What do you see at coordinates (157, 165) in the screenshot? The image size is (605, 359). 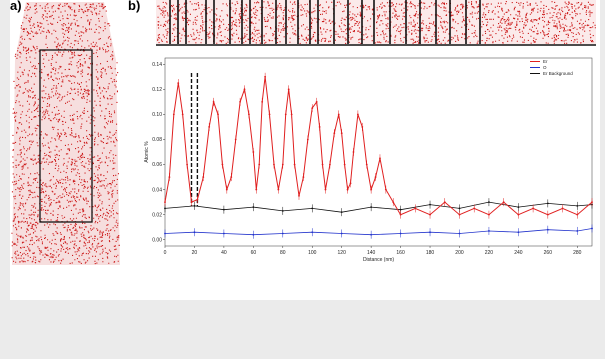 I see `y-tick-label-3: 0.06` at bounding box center [157, 165].